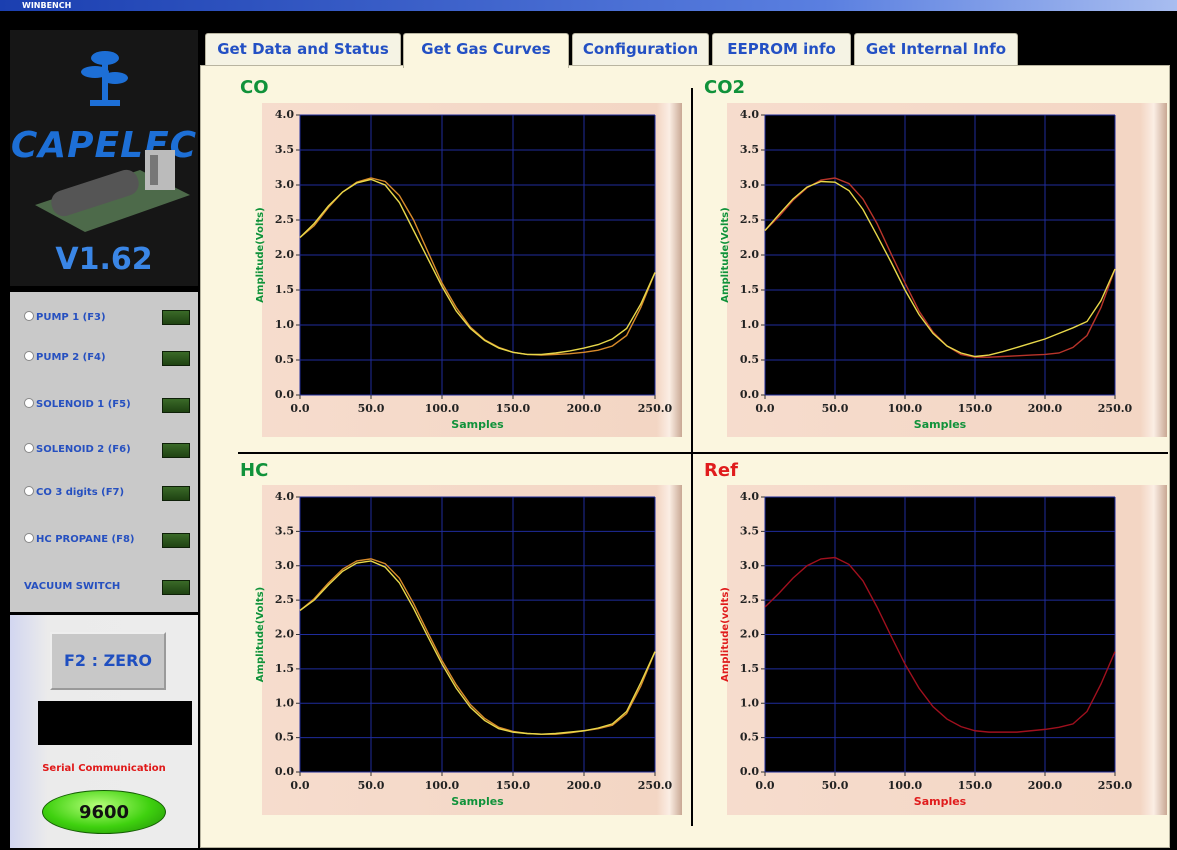  I want to click on status-label: VACUUM SWITCH, so click(109, 587).